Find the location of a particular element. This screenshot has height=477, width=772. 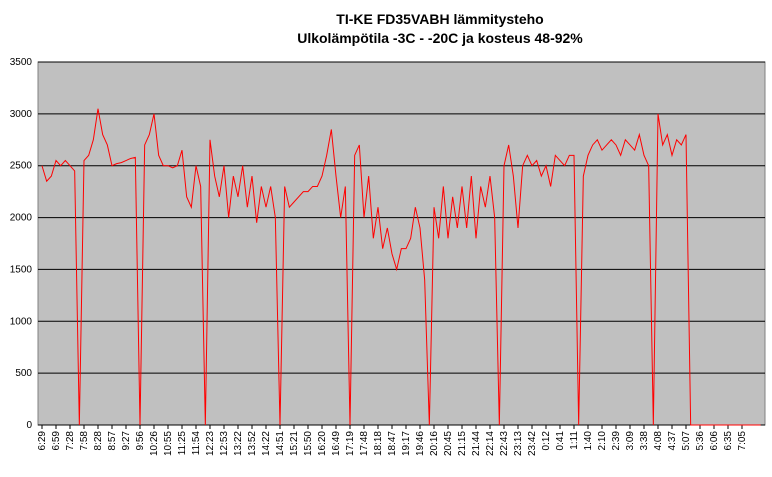

x-tick-label: 12:53 is located at coordinates (224, 443).